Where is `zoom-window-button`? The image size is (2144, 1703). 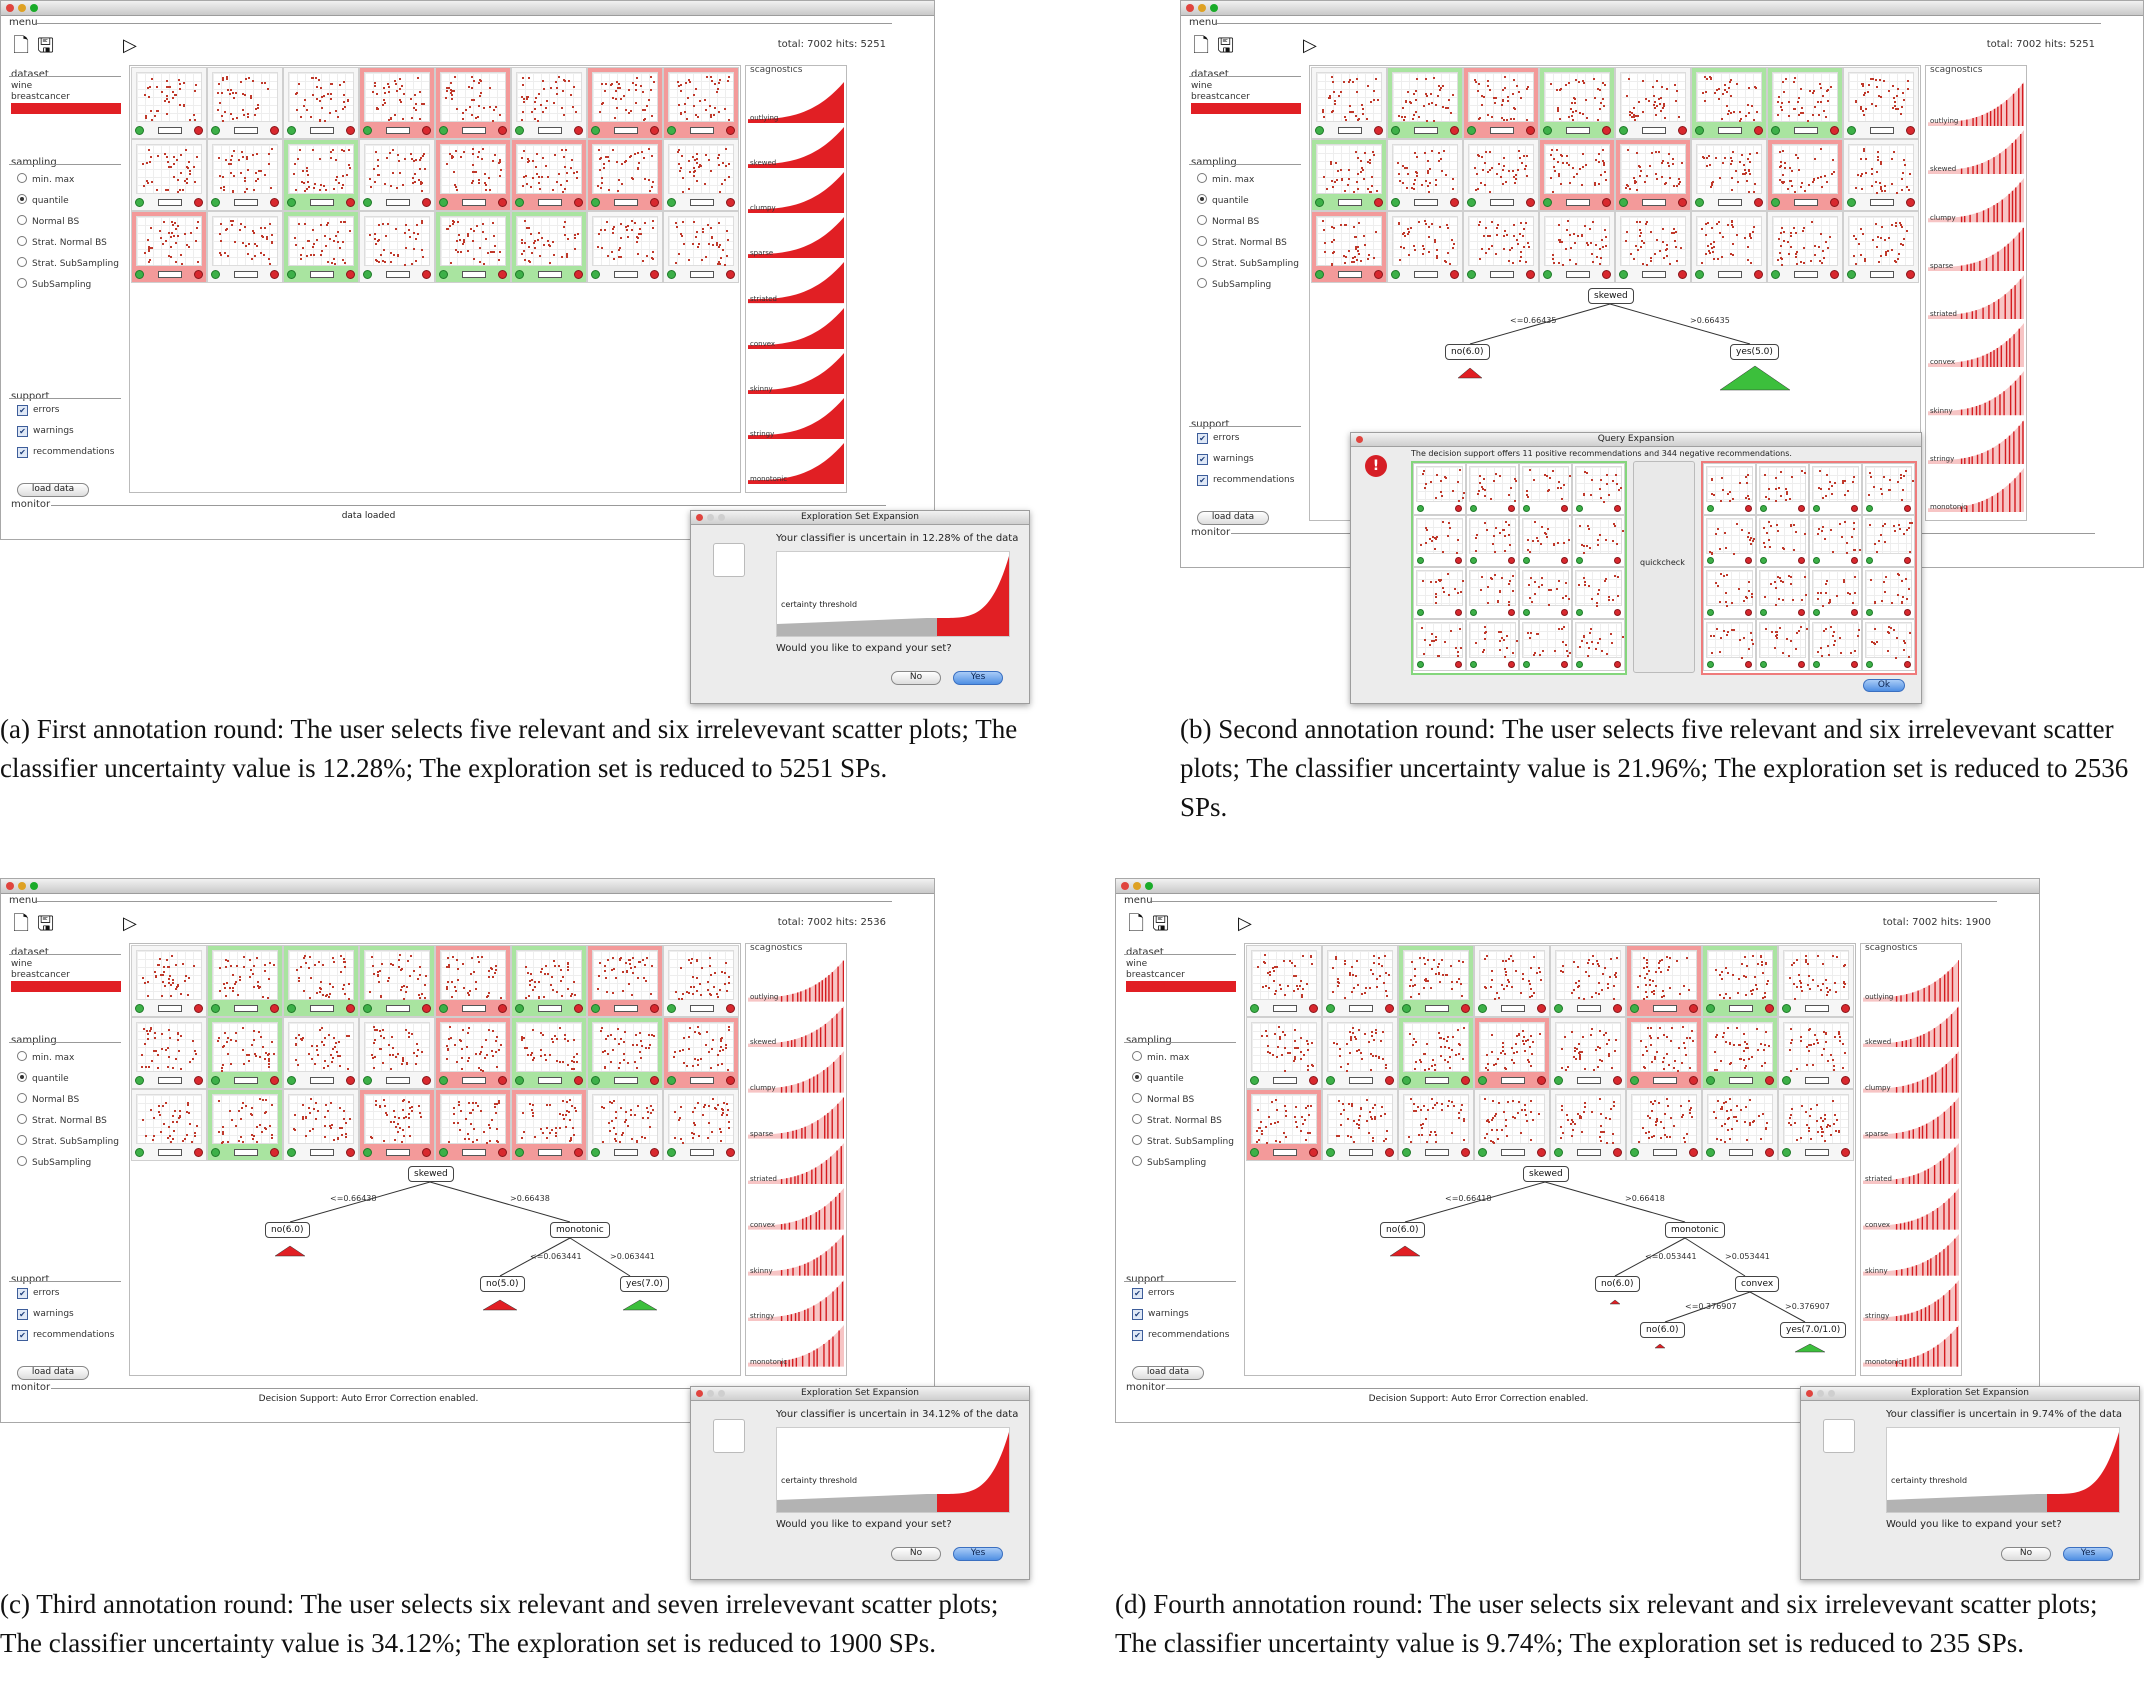
zoom-window-button is located at coordinates (1149, 886).